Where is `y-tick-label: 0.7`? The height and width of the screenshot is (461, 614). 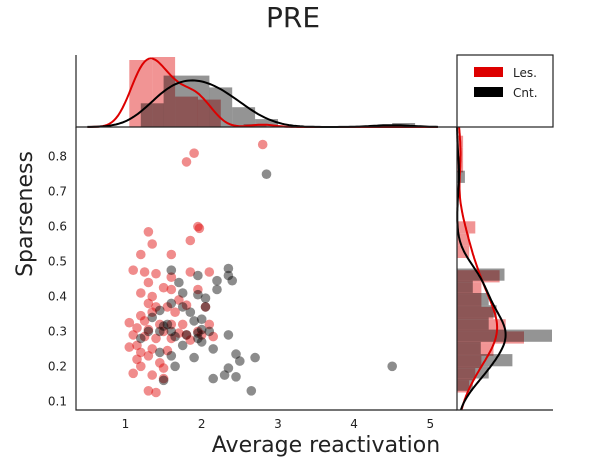 y-tick-label: 0.7 is located at coordinates (57, 192).